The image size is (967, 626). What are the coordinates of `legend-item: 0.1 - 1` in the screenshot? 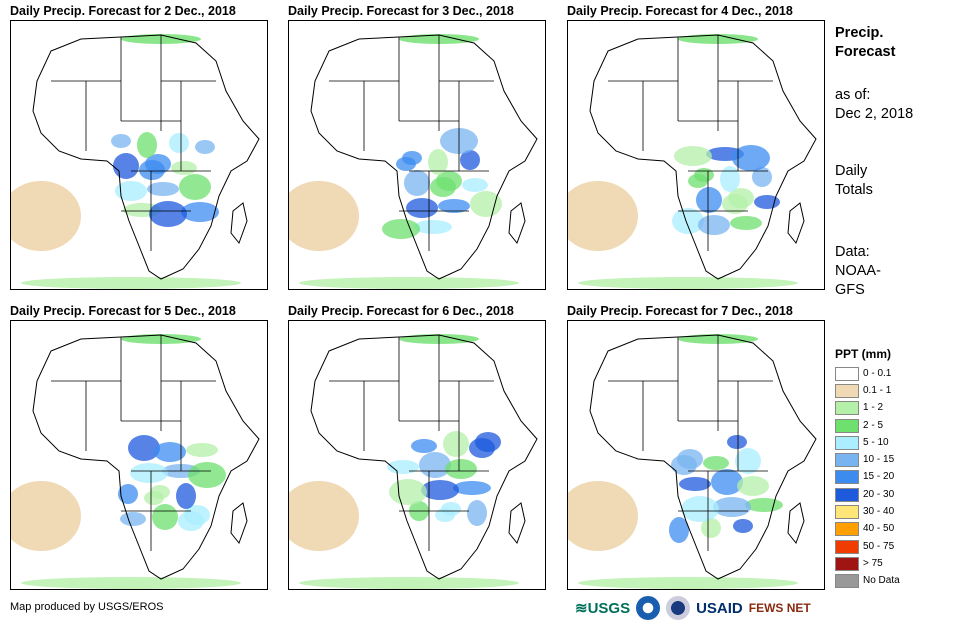 It's located at (867, 390).